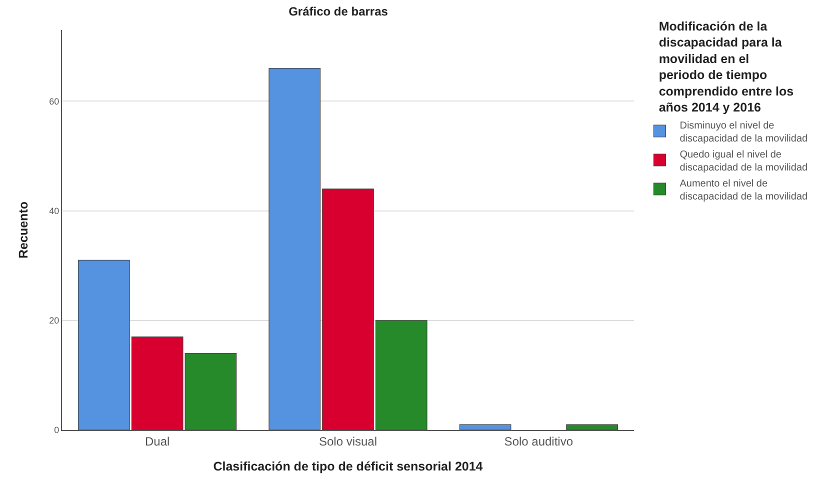 The height and width of the screenshot is (489, 825). What do you see at coordinates (54, 321) in the screenshot?
I see `y-tick-label: 20` at bounding box center [54, 321].